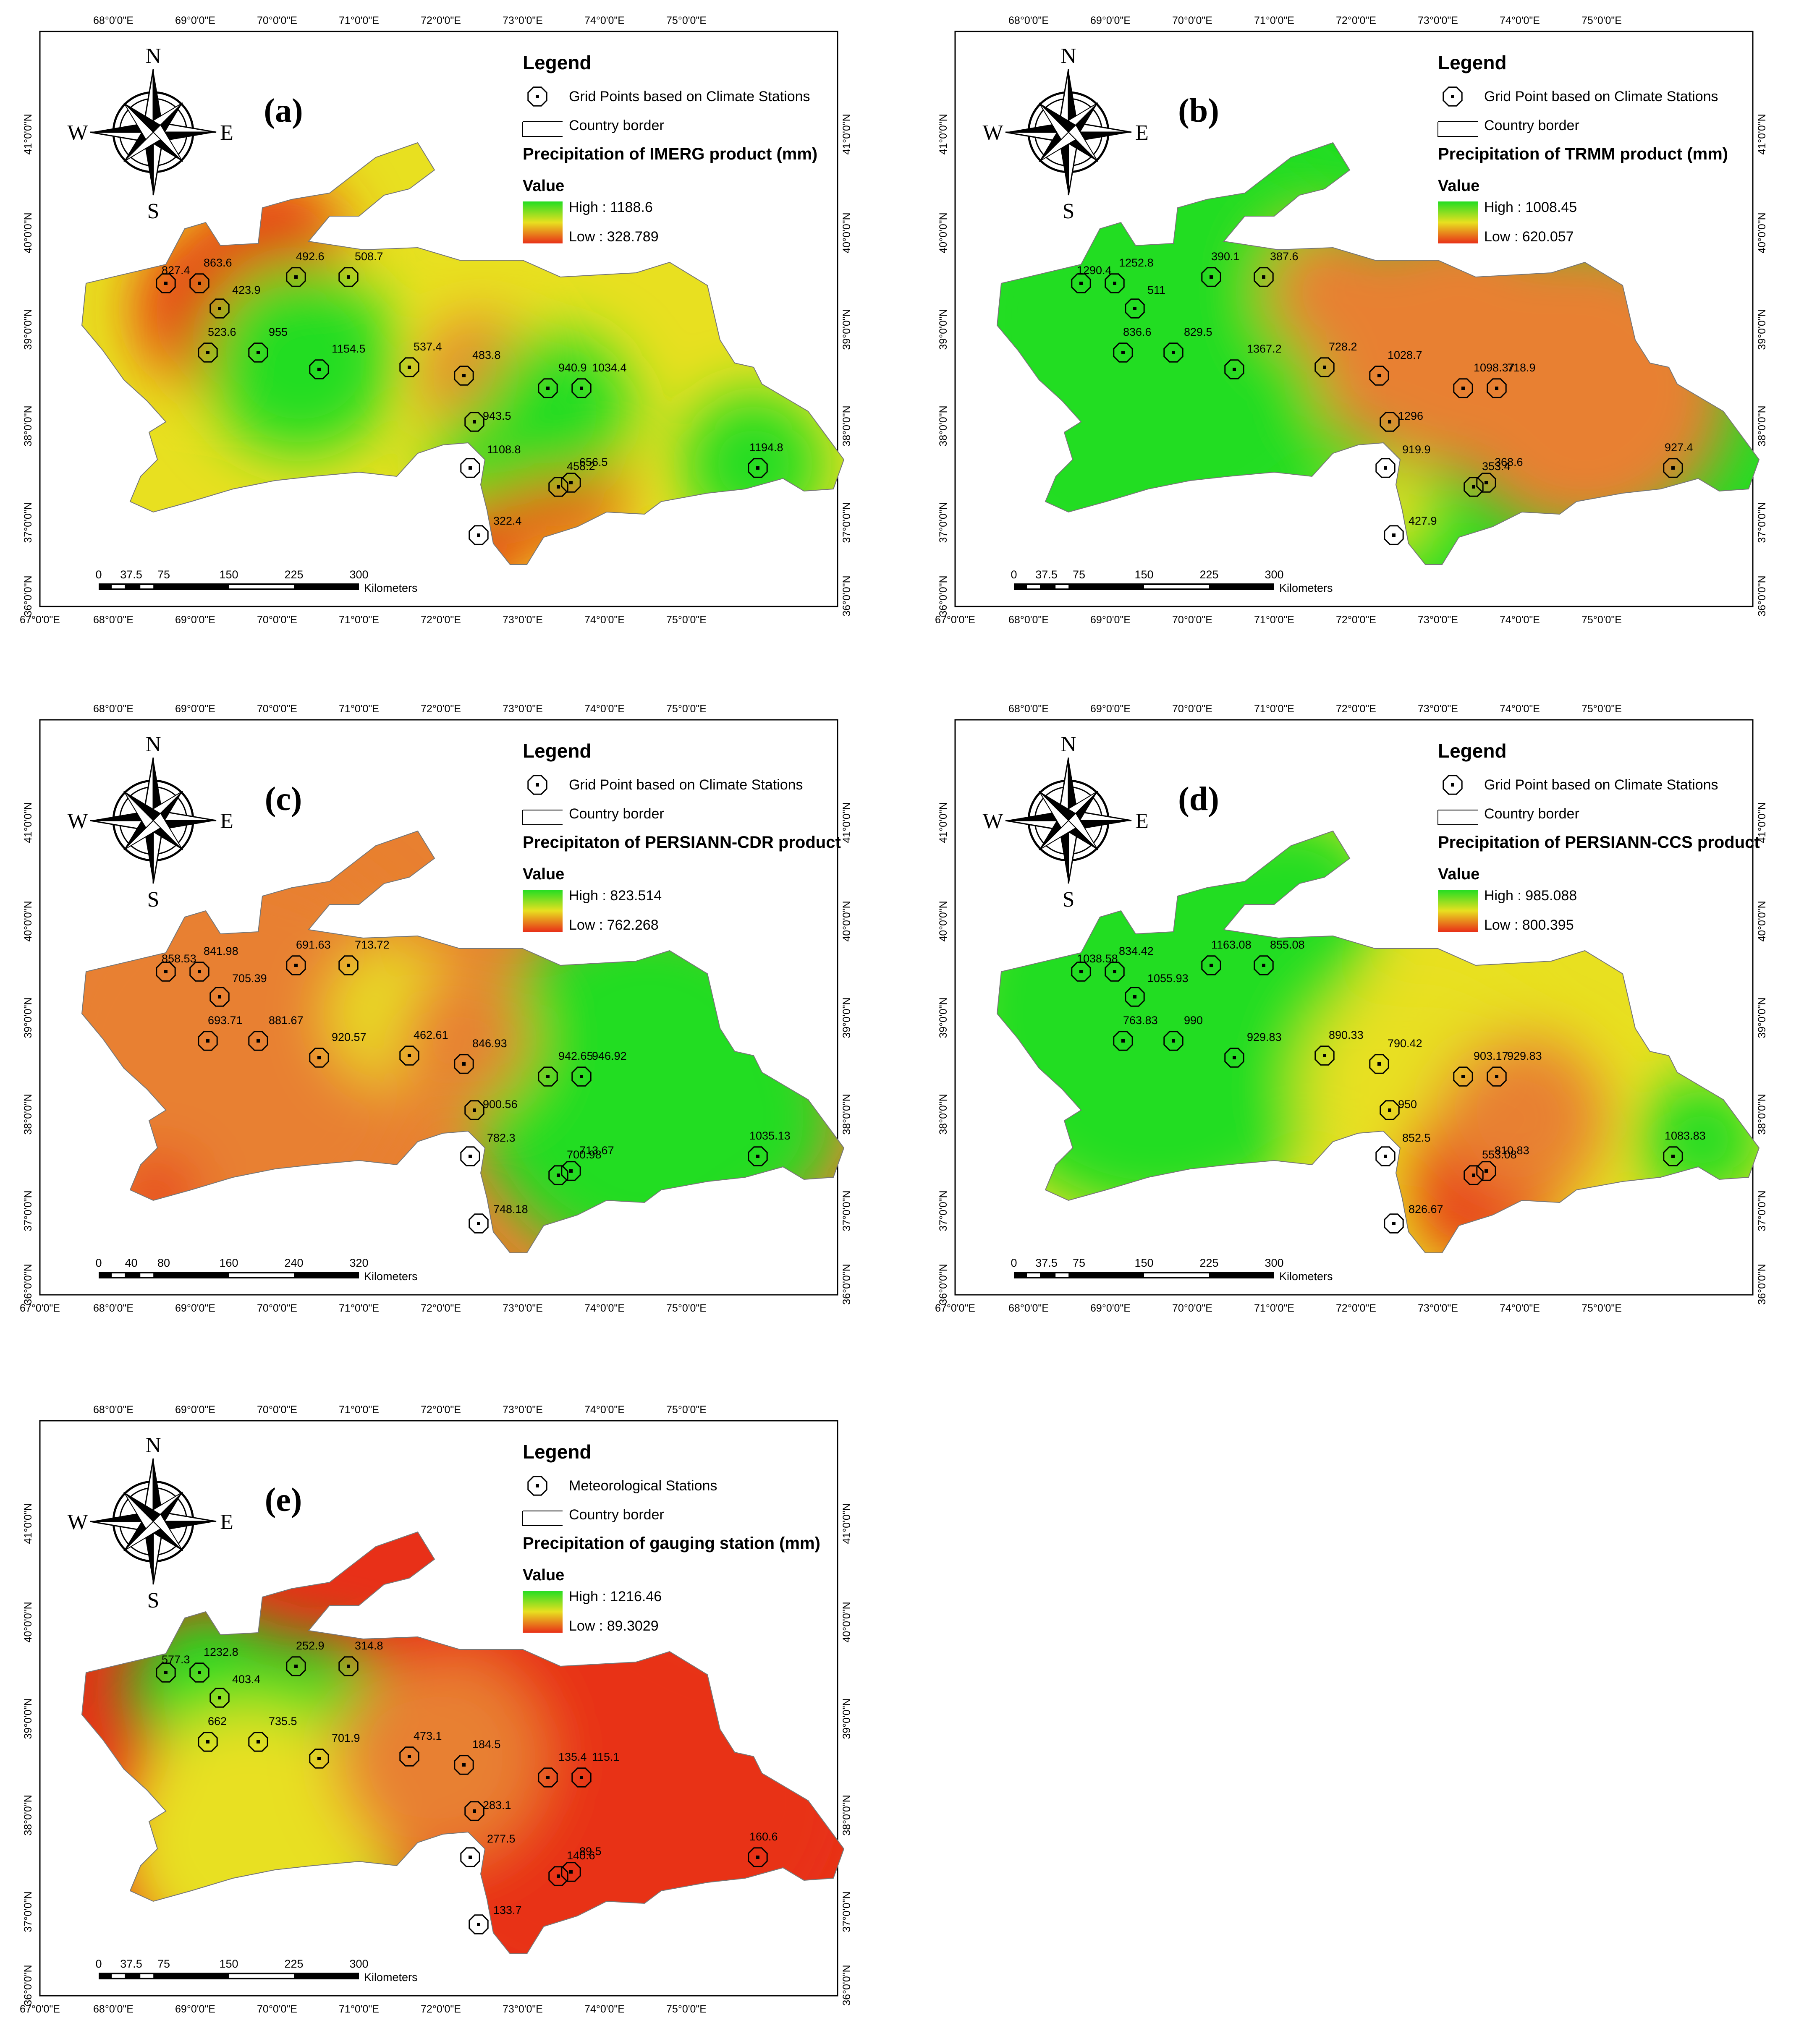 This screenshot has width=1804, height=2044. What do you see at coordinates (1520, 620) in the screenshot?
I see `longitude-tick-bottom: 74°0'0"E` at bounding box center [1520, 620].